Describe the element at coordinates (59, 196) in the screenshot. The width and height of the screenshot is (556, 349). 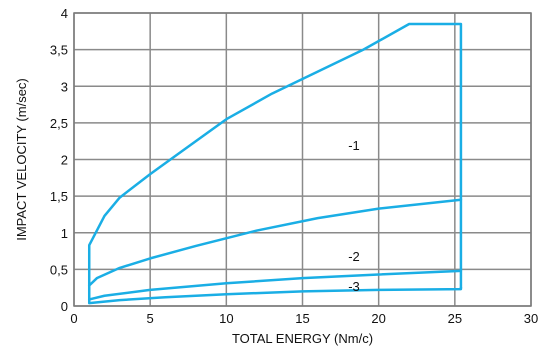
I see `y-tick-label: 1,5` at that location.